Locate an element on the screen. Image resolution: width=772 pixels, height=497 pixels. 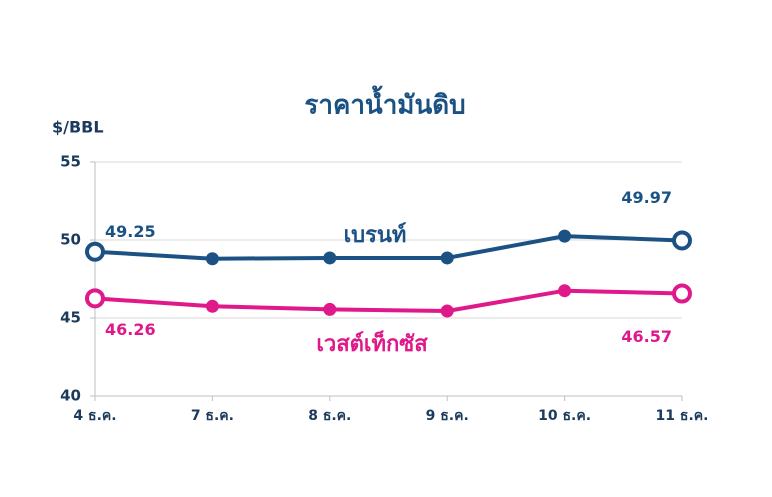
x-tick-label: 4 ธ.ค. is located at coordinates (94, 416).